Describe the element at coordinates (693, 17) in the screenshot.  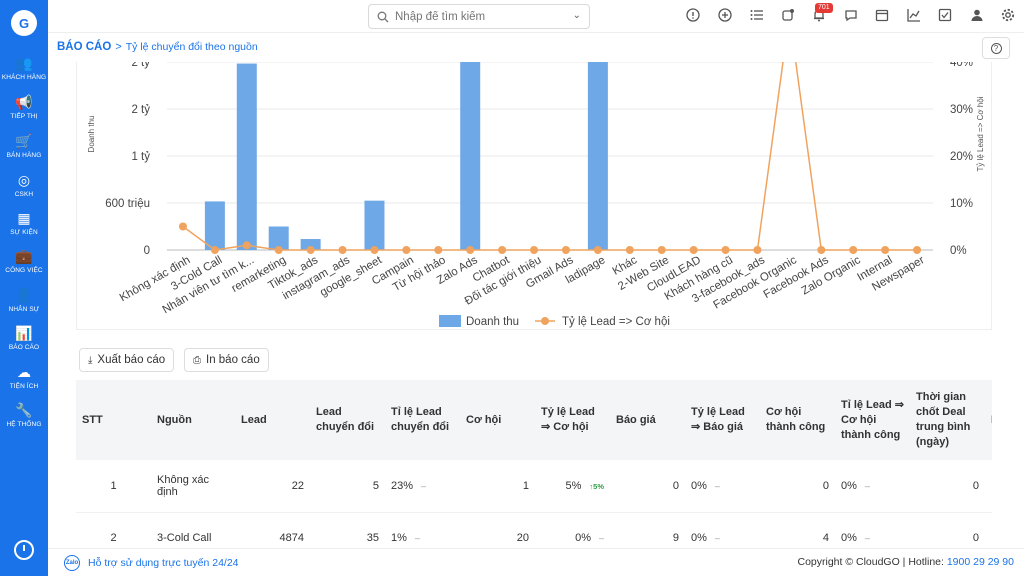
I see `alert-icon` at that location.